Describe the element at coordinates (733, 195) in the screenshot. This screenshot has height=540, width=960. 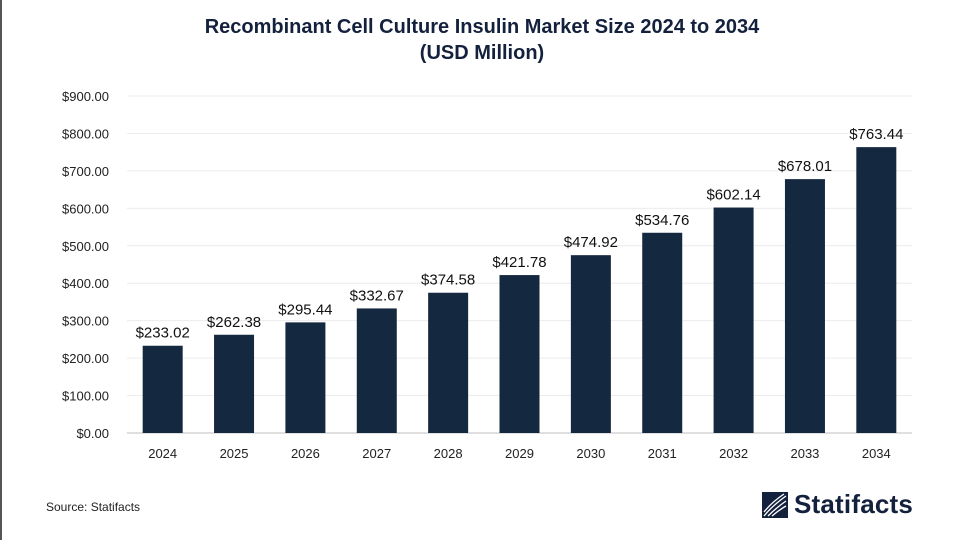
I see `data-label: $602.14` at that location.